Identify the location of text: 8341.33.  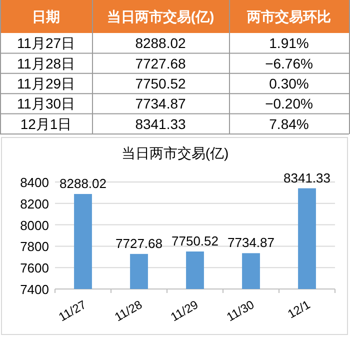
(160, 124).